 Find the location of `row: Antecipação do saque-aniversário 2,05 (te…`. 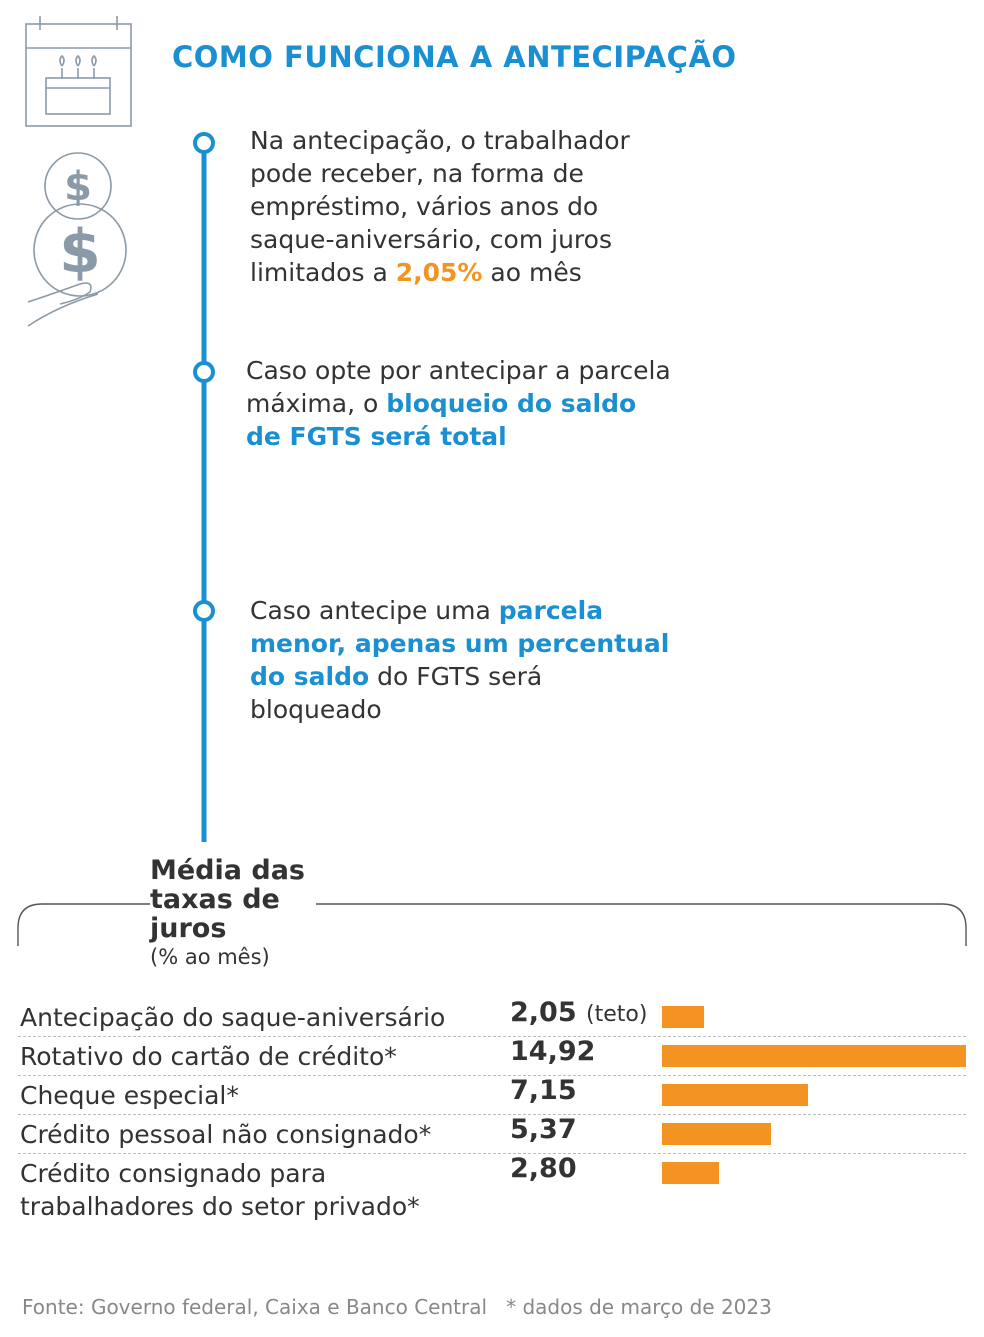

row: Antecipação do saque-aniversário 2,05 (te… is located at coordinates (492, 1017).